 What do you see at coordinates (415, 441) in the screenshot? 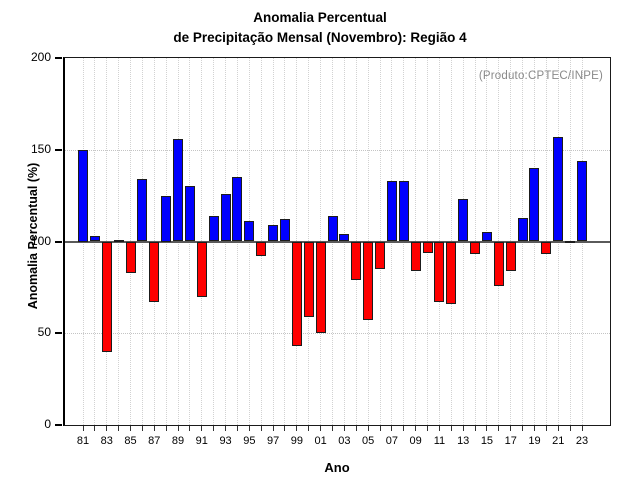
I see `x-axis-tick-label: 09` at bounding box center [415, 441].